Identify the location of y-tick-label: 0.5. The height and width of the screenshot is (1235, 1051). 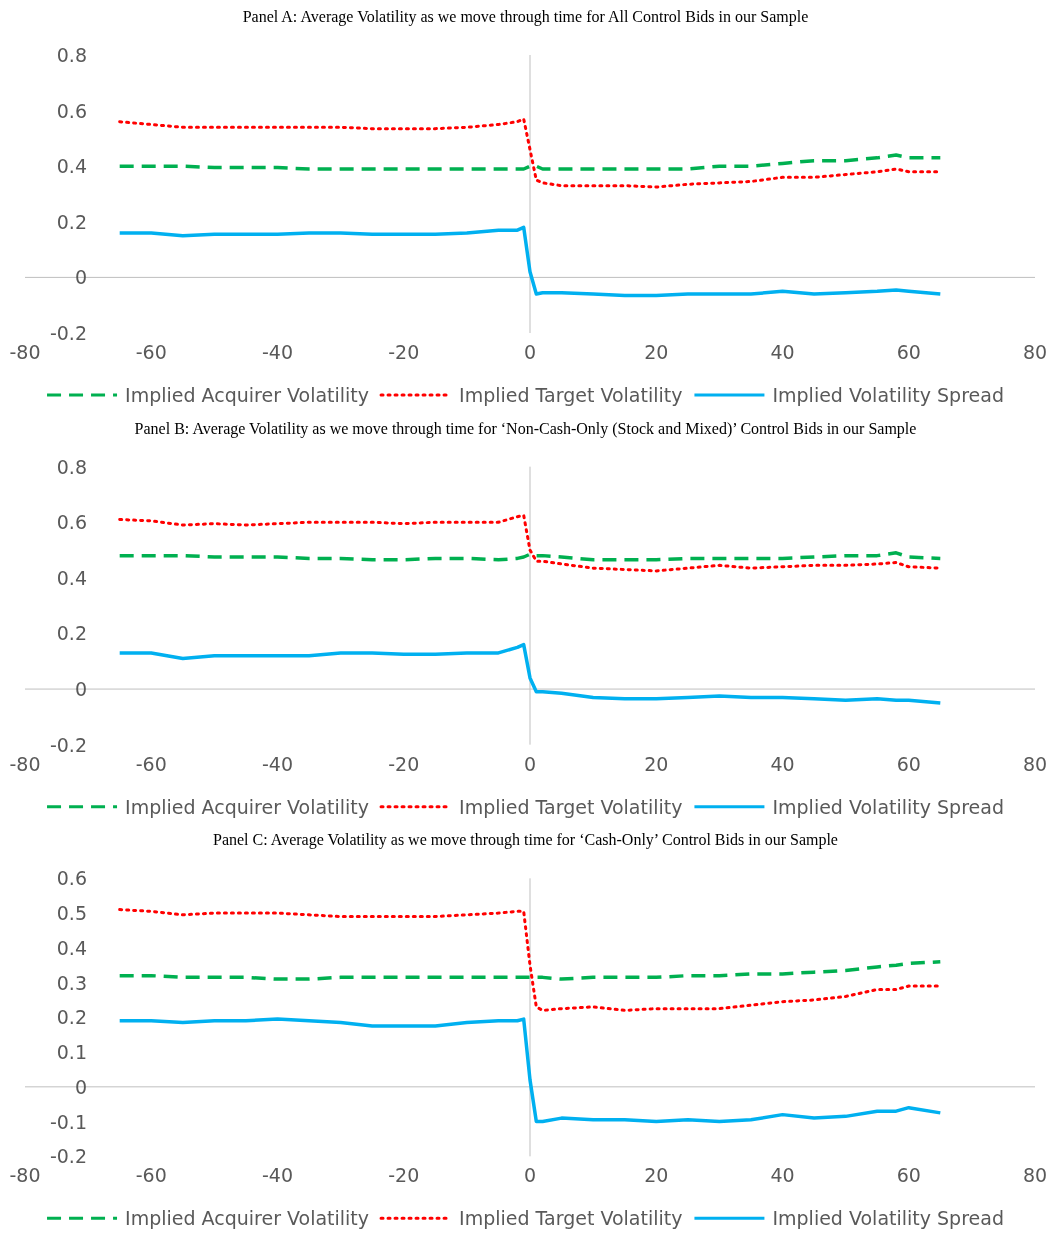
(71, 913).